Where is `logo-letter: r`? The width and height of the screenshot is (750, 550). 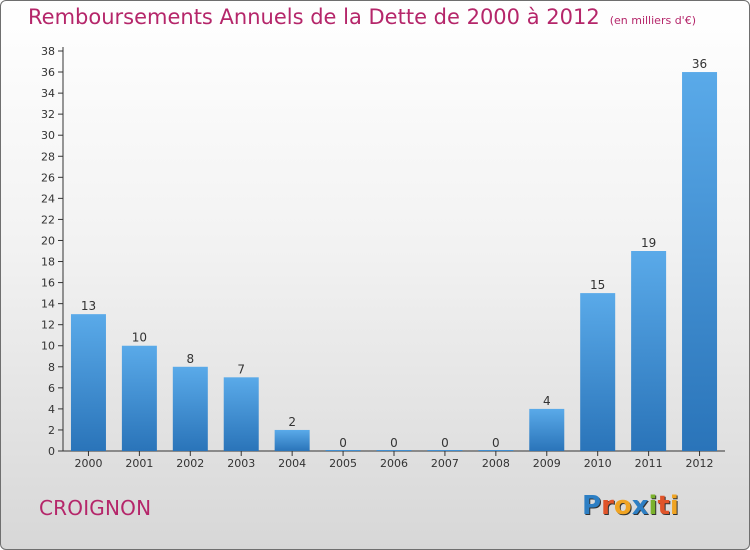
logo-letter: r is located at coordinates (607, 506).